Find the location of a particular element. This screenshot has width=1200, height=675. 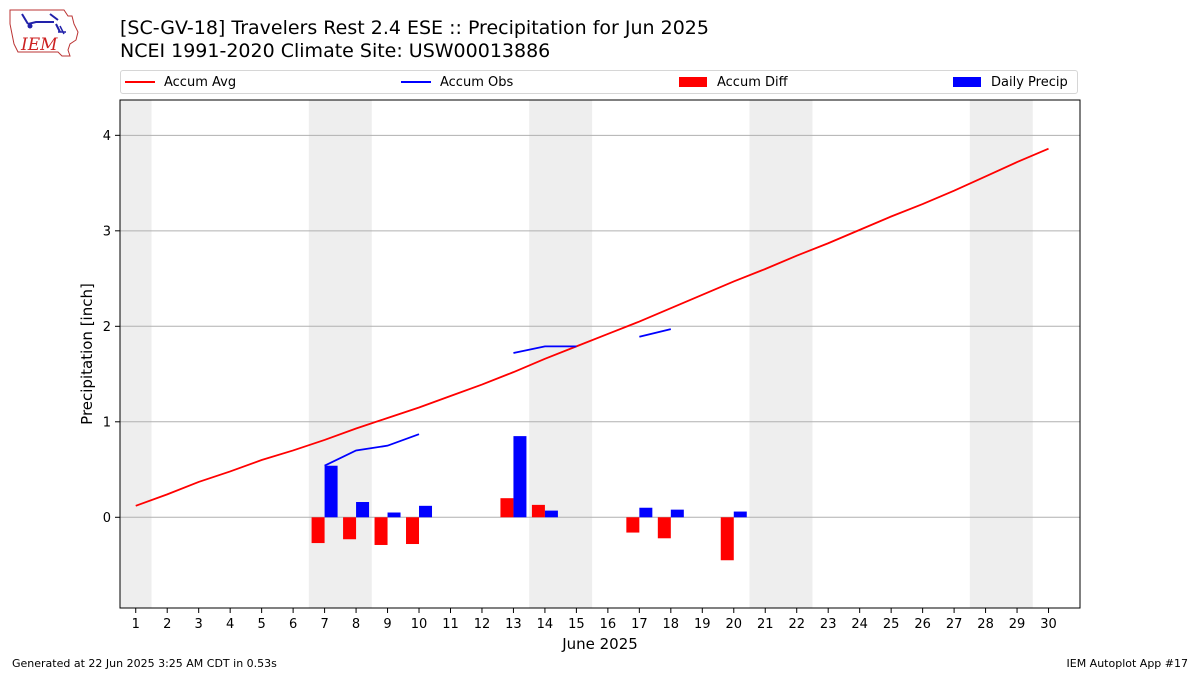

legend-accum-diff: Accum Diff is located at coordinates (733, 82).